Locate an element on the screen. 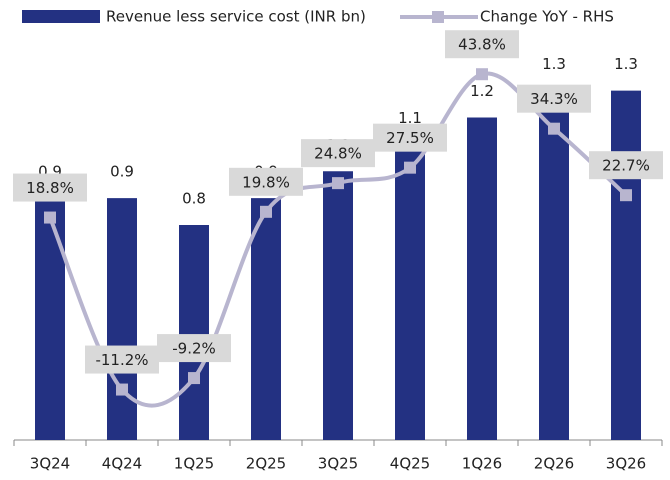 The image size is (670, 480). legend-marker is located at coordinates (438, 17).